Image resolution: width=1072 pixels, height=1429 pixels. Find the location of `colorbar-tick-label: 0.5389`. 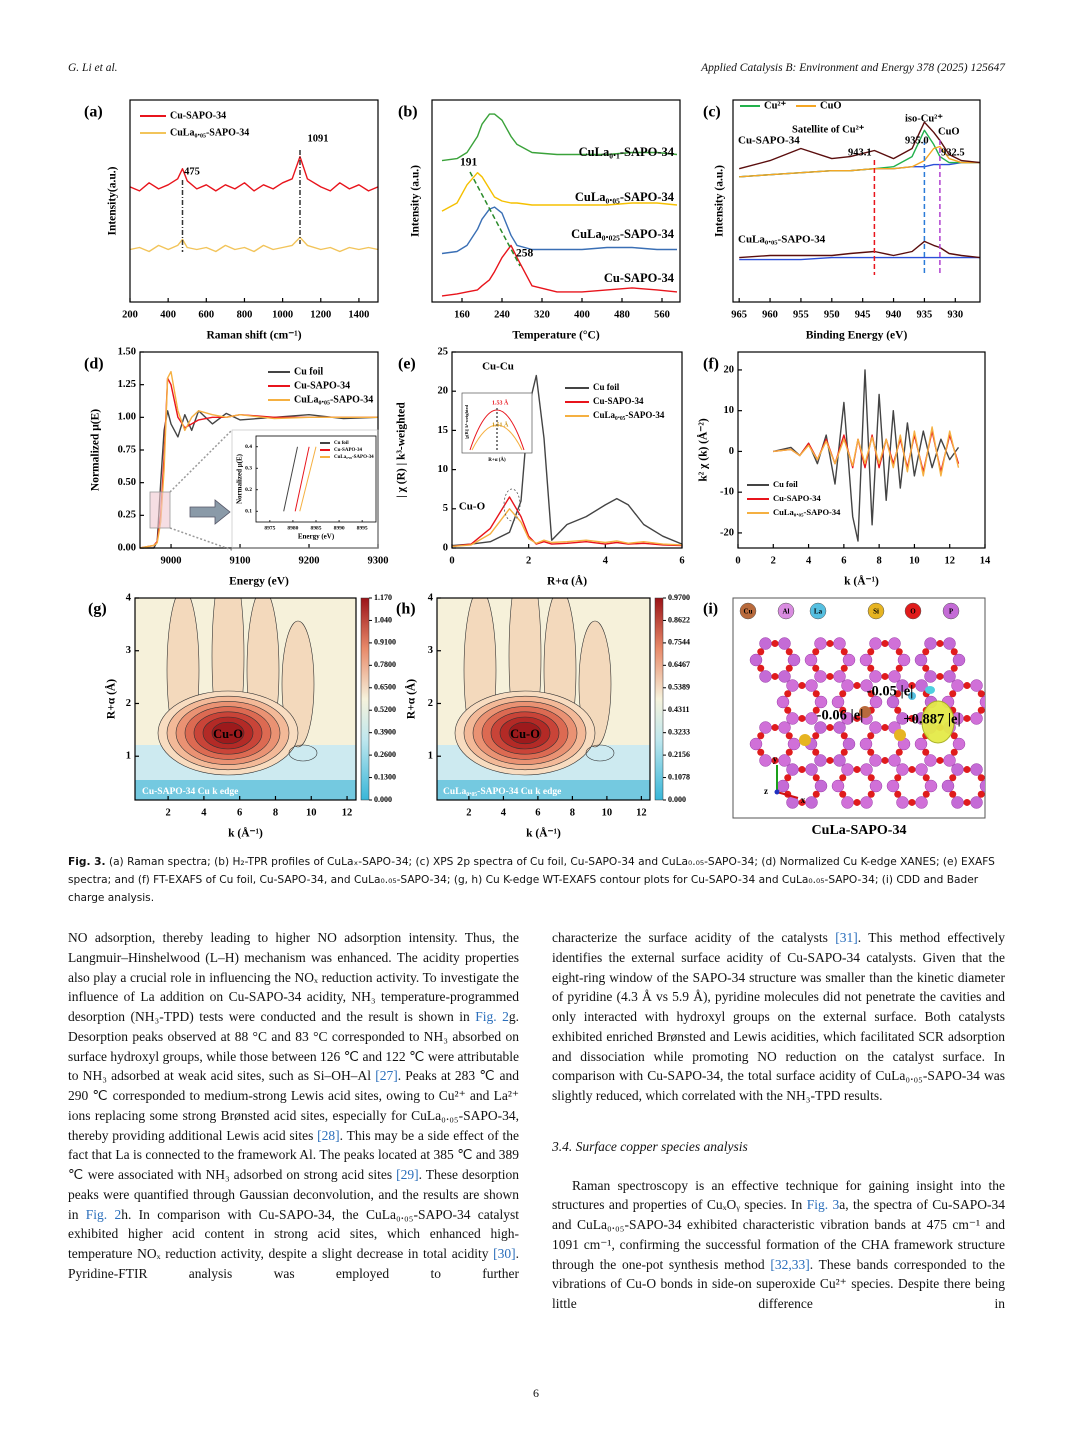

colorbar-tick-label: 0.5389 is located at coordinates (679, 687).